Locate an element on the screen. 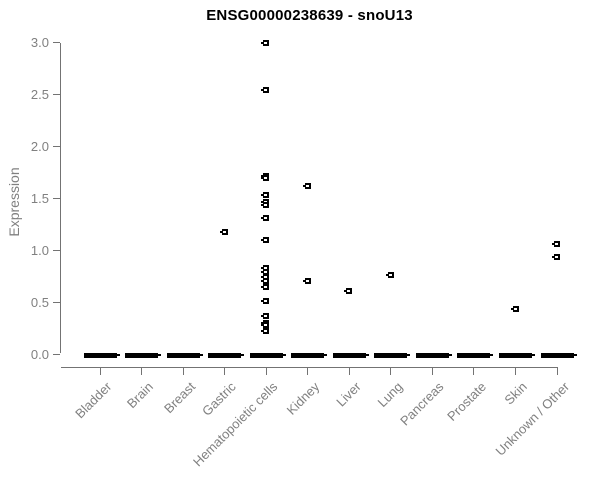 The width and height of the screenshot is (600, 500). y-tick-label: 1.0 is located at coordinates (39, 250).